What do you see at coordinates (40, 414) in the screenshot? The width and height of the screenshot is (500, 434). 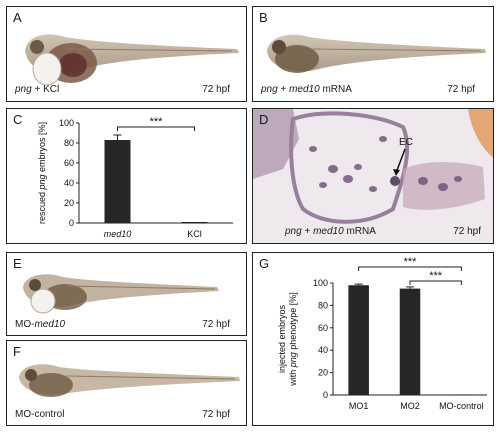 I see `panel-caption: MO-control` at bounding box center [40, 414].